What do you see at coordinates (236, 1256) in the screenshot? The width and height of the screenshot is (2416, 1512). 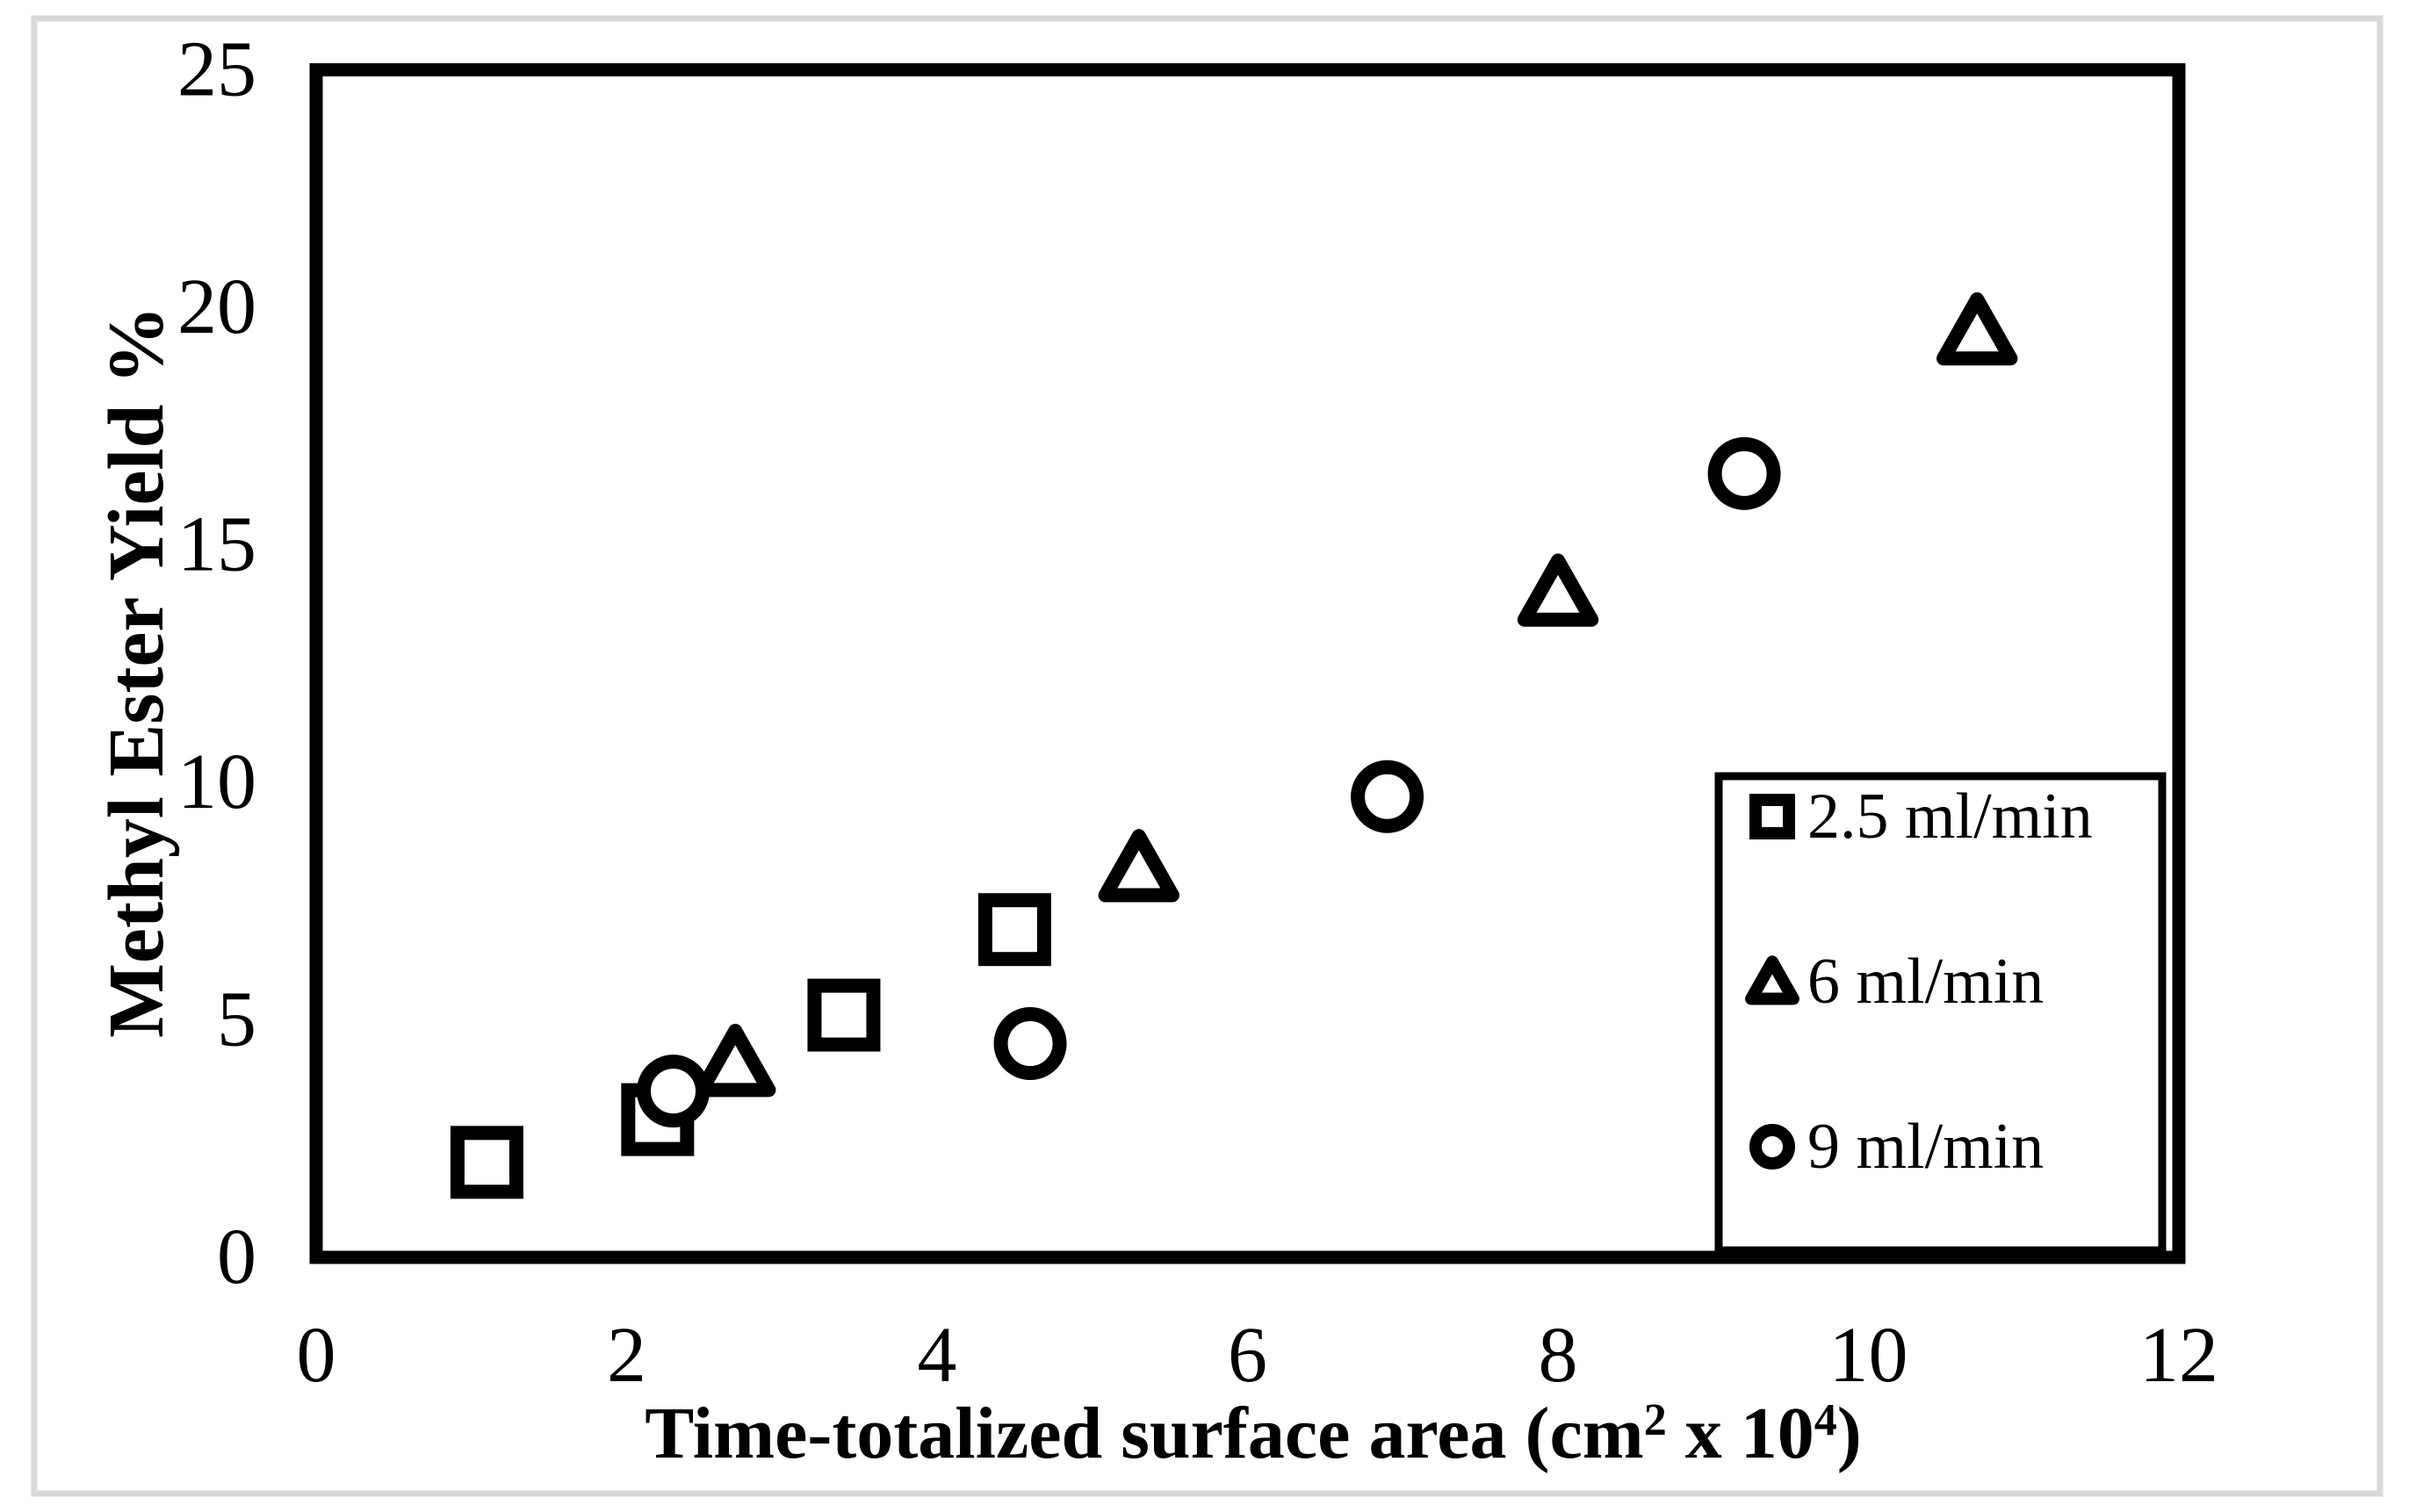 I see `y-tick-label: 0` at bounding box center [236, 1256].